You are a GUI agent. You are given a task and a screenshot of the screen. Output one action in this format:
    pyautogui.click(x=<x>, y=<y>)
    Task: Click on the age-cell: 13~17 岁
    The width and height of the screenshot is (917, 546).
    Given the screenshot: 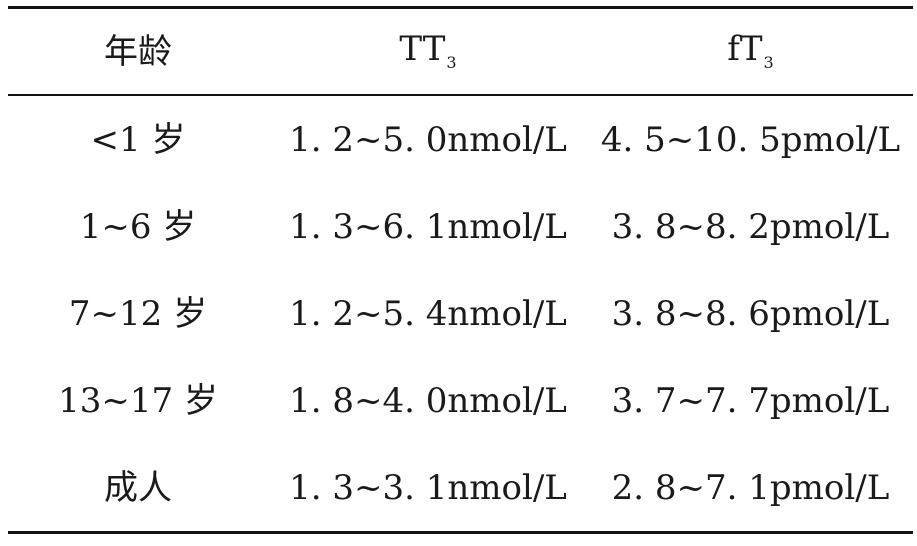 What is the action you would take?
    pyautogui.click(x=138, y=400)
    